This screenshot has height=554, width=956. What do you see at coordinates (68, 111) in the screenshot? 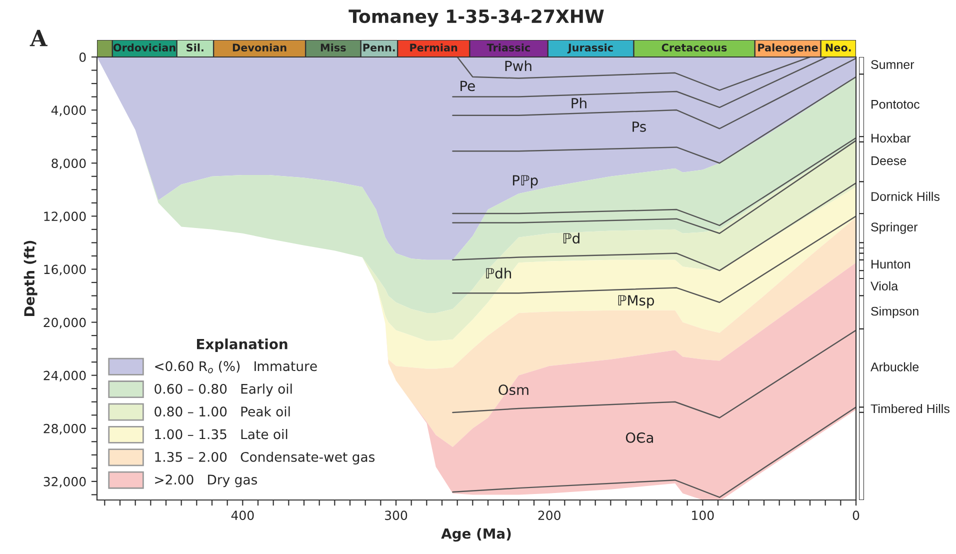
I see `y-tick-label: 4,000` at bounding box center [68, 111].